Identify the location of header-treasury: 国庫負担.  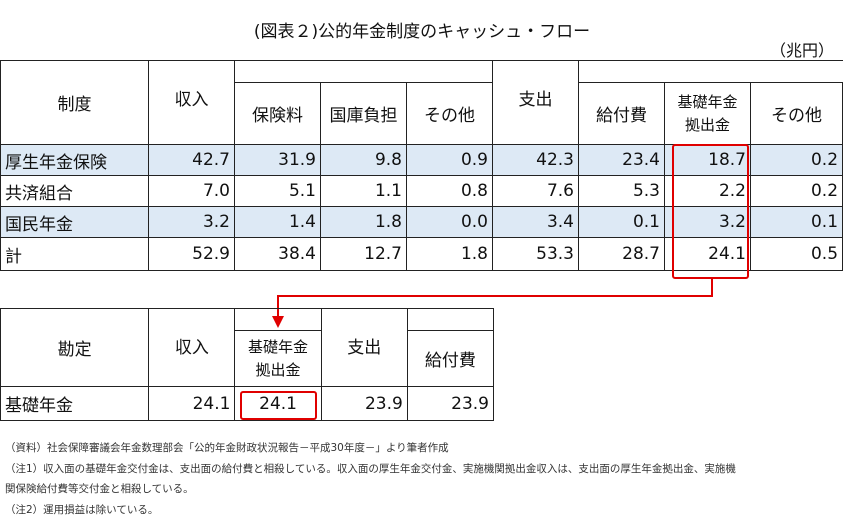
(363, 113).